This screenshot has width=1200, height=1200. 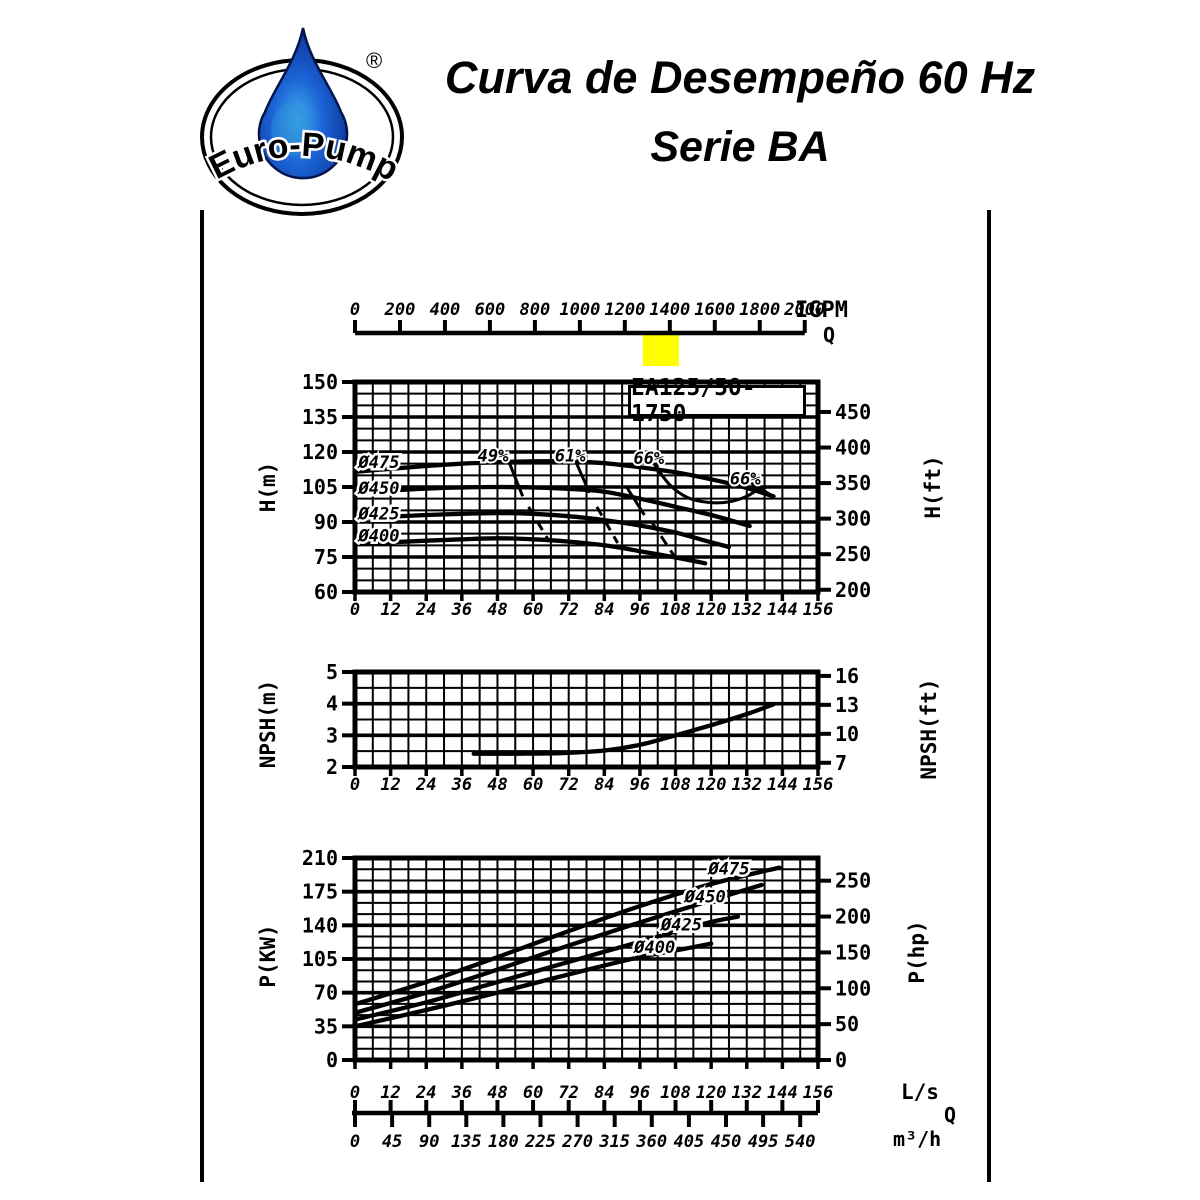 I want to click on ls-tick-label: 72, so click(x=568, y=1093).